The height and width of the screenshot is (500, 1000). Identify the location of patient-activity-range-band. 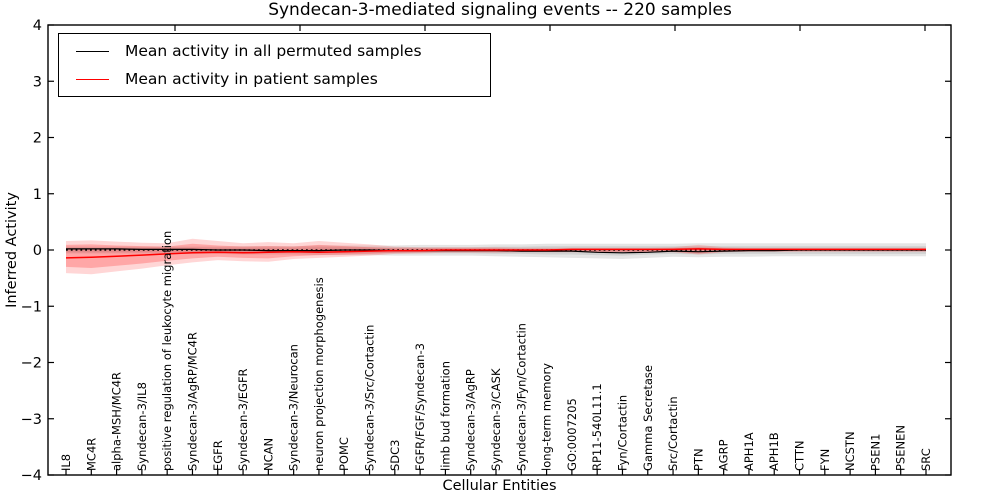
(496, 256).